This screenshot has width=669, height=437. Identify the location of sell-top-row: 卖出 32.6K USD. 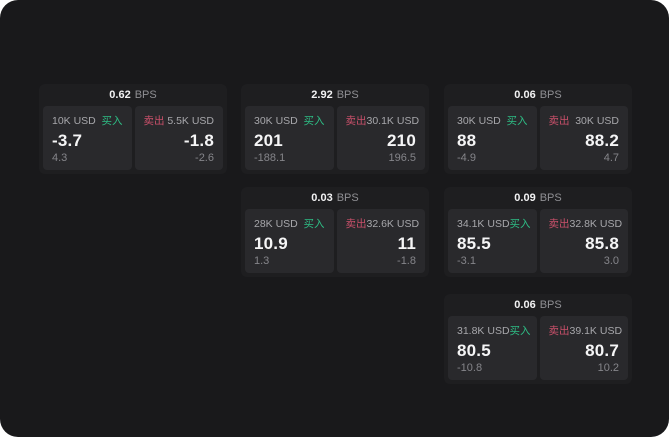
(382, 223).